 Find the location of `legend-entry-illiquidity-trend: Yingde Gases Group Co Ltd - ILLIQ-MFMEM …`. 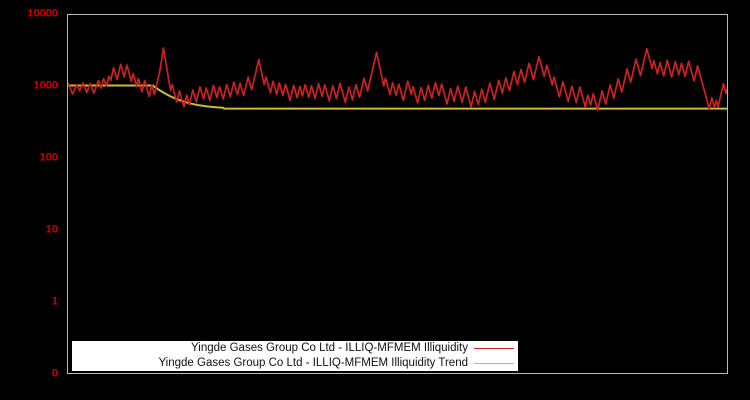

legend-entry-illiquidity-trend: Yingde Gases Group Co Ltd - ILLIQ-MFMEM … is located at coordinates (295, 363).